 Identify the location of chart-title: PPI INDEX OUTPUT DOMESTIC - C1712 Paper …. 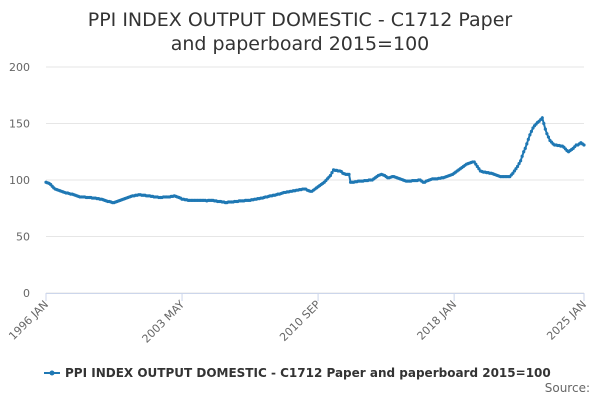
(300, 32).